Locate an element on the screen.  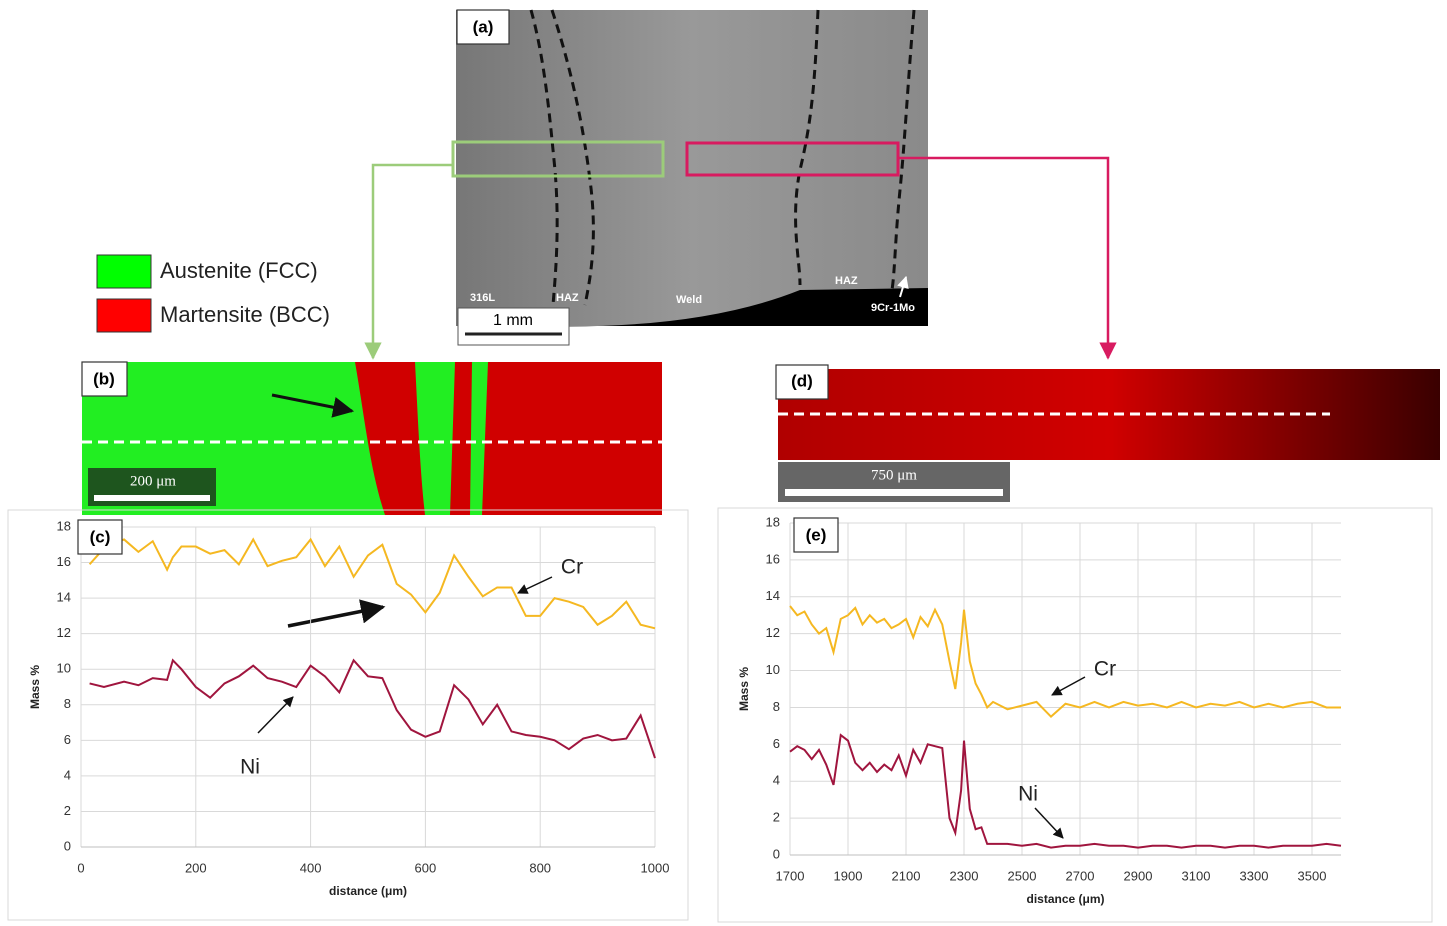
x-tick-label: 400 is located at coordinates (311, 867).